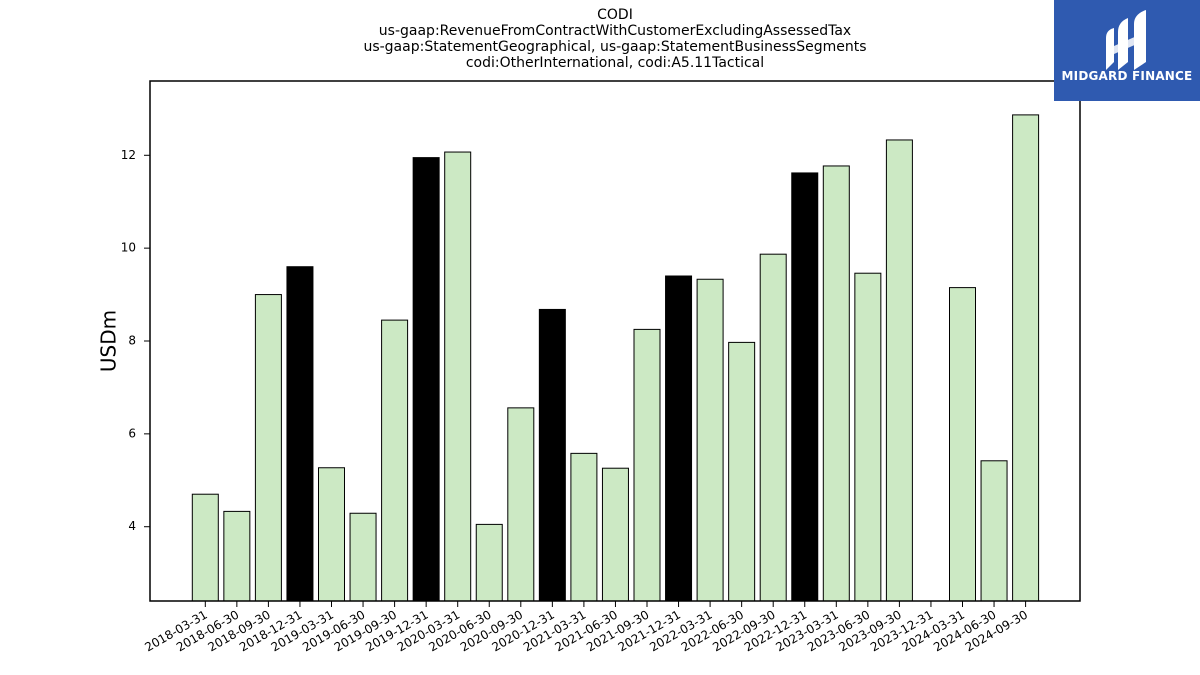  I want to click on y-tick-label: 4, so click(132, 526).